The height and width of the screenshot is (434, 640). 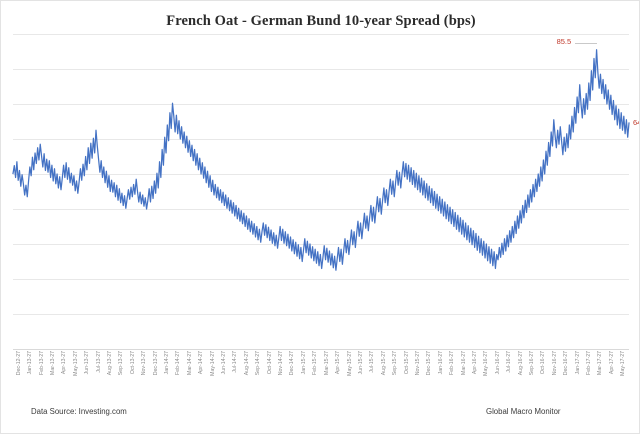 I want to click on attribution-note: Global Macro Monitor, so click(x=523, y=411).